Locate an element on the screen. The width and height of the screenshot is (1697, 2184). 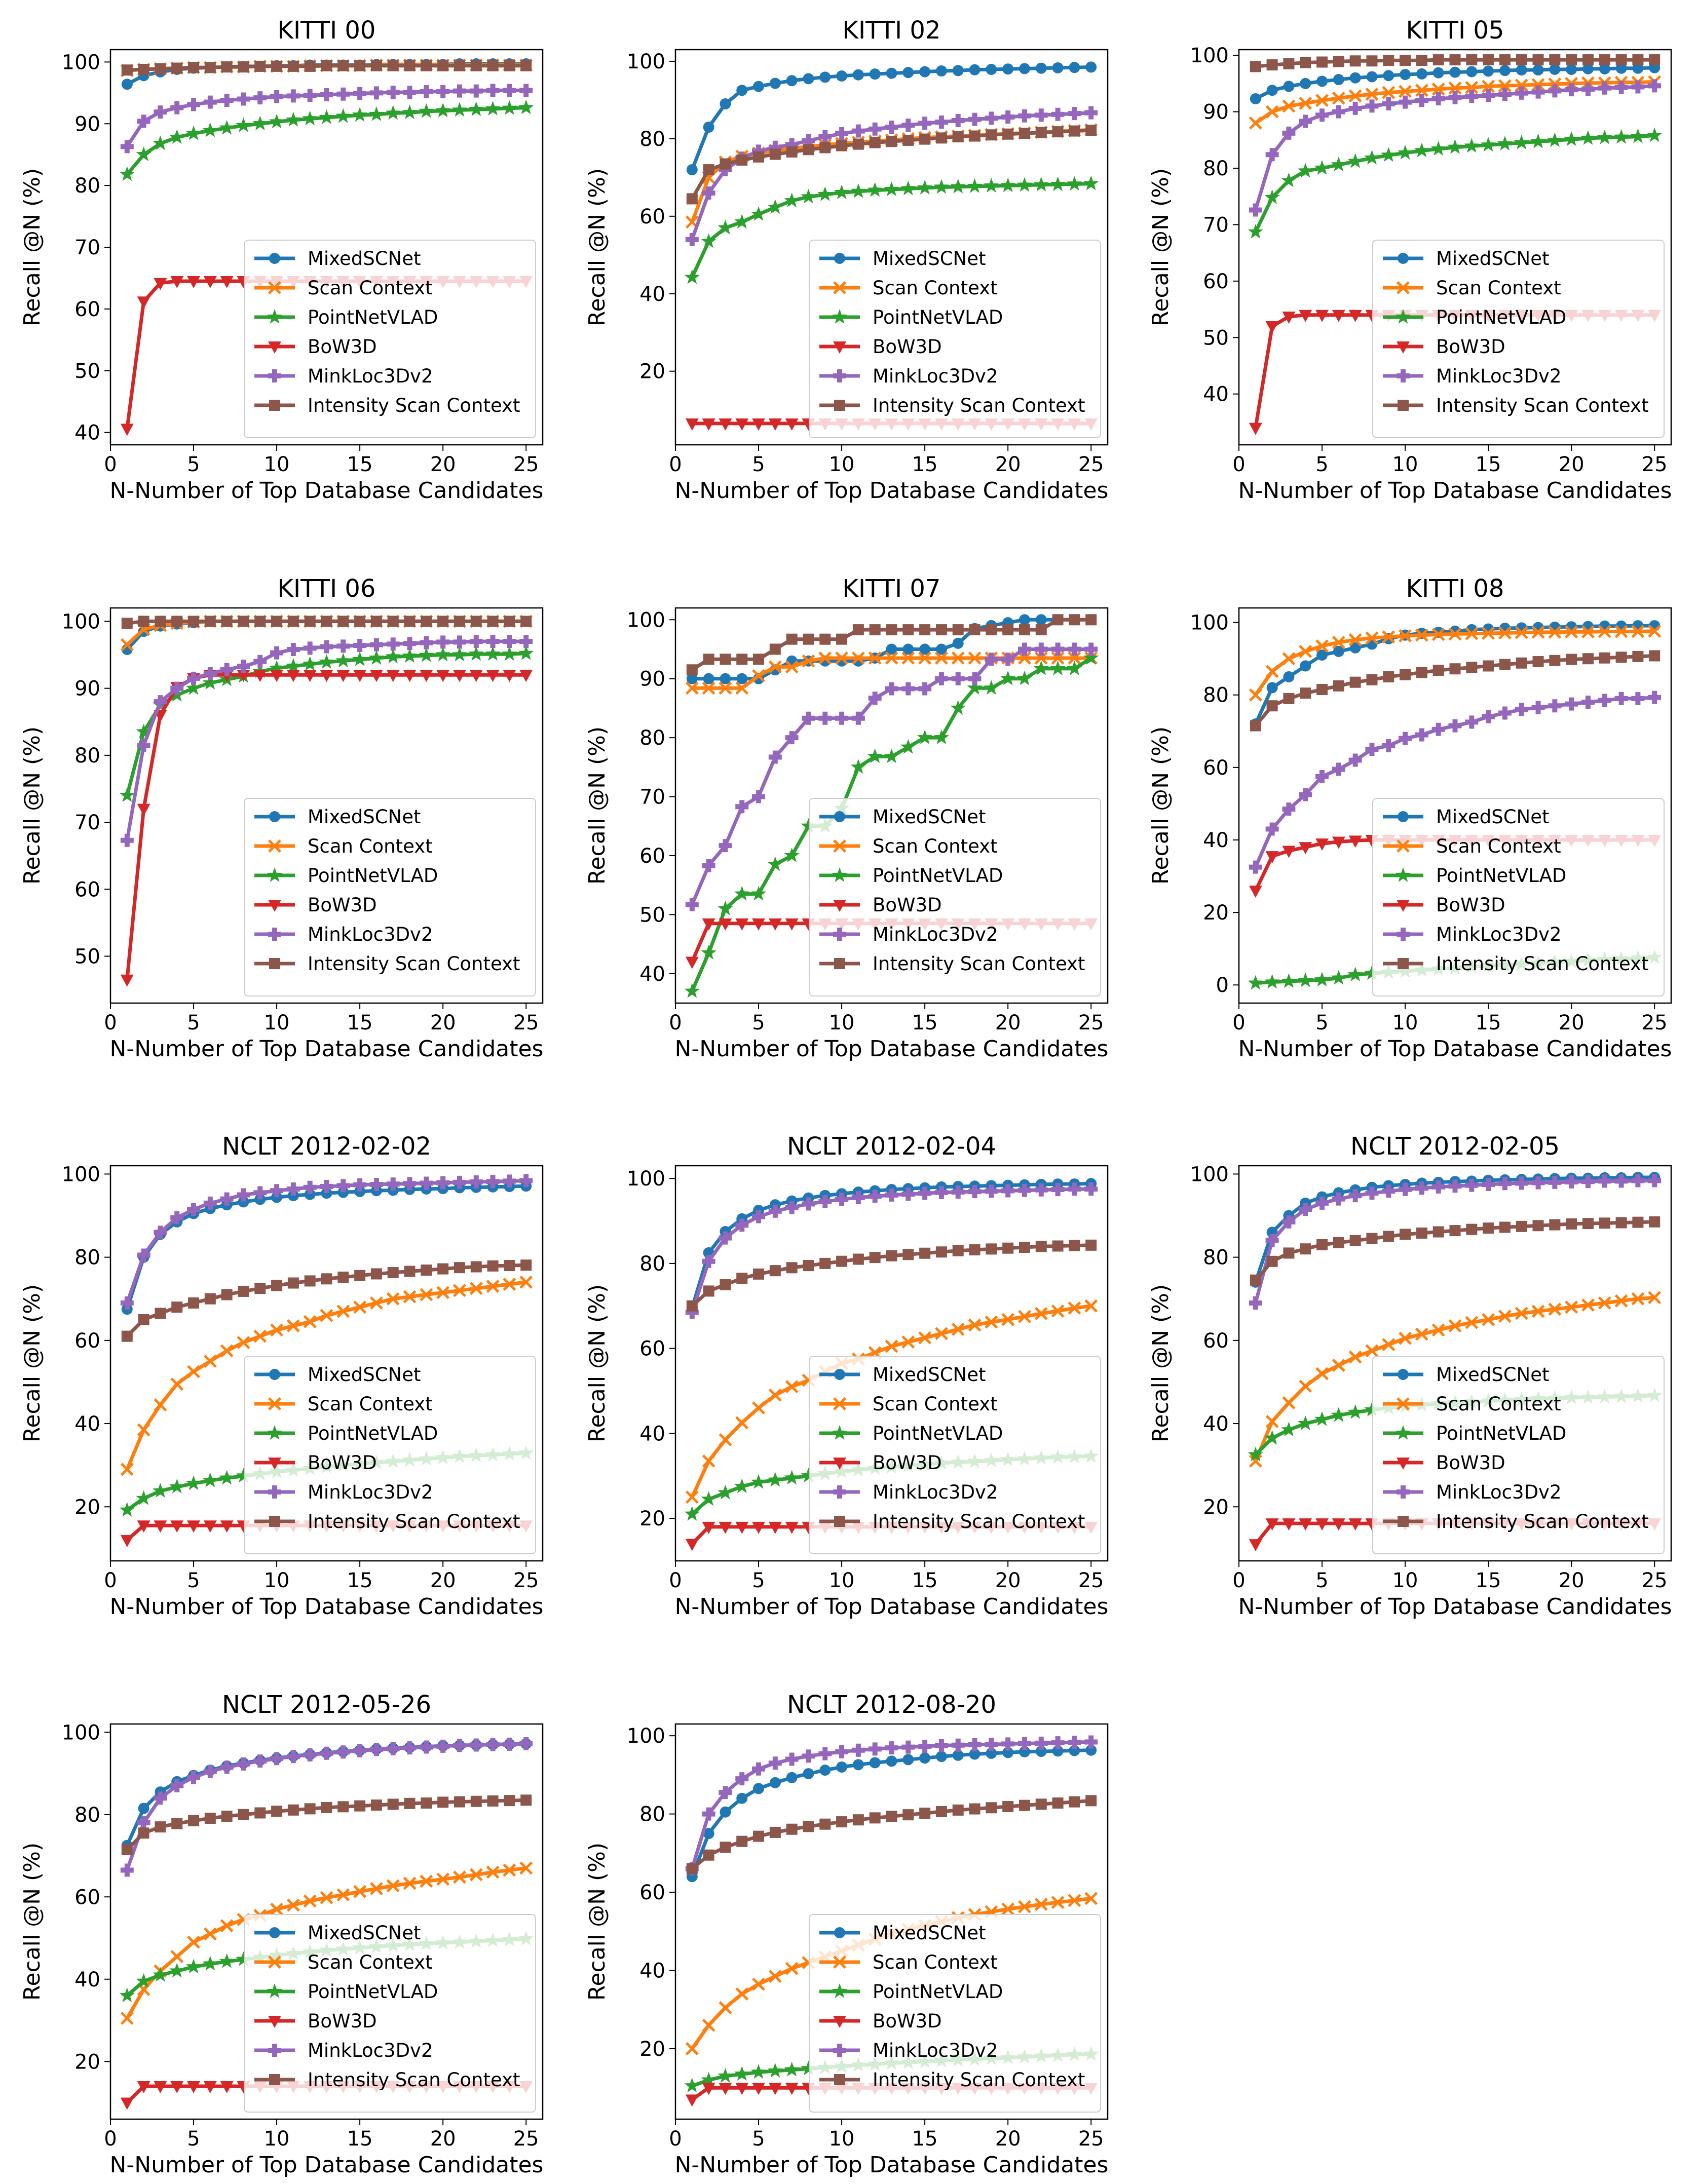
x-tick-label: 10 is located at coordinates (277, 2139).